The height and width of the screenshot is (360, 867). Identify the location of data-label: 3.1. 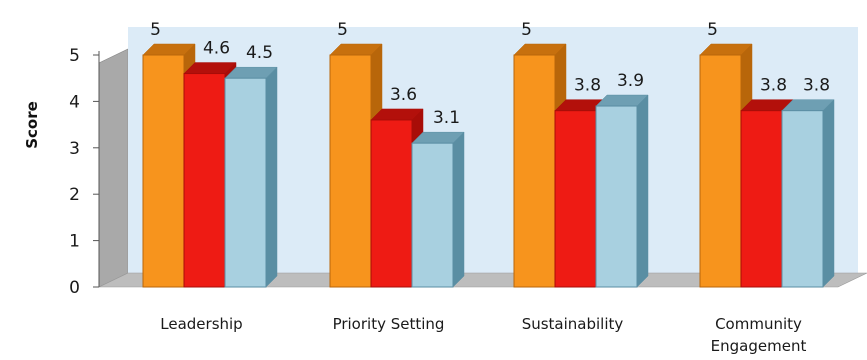
(446, 118).